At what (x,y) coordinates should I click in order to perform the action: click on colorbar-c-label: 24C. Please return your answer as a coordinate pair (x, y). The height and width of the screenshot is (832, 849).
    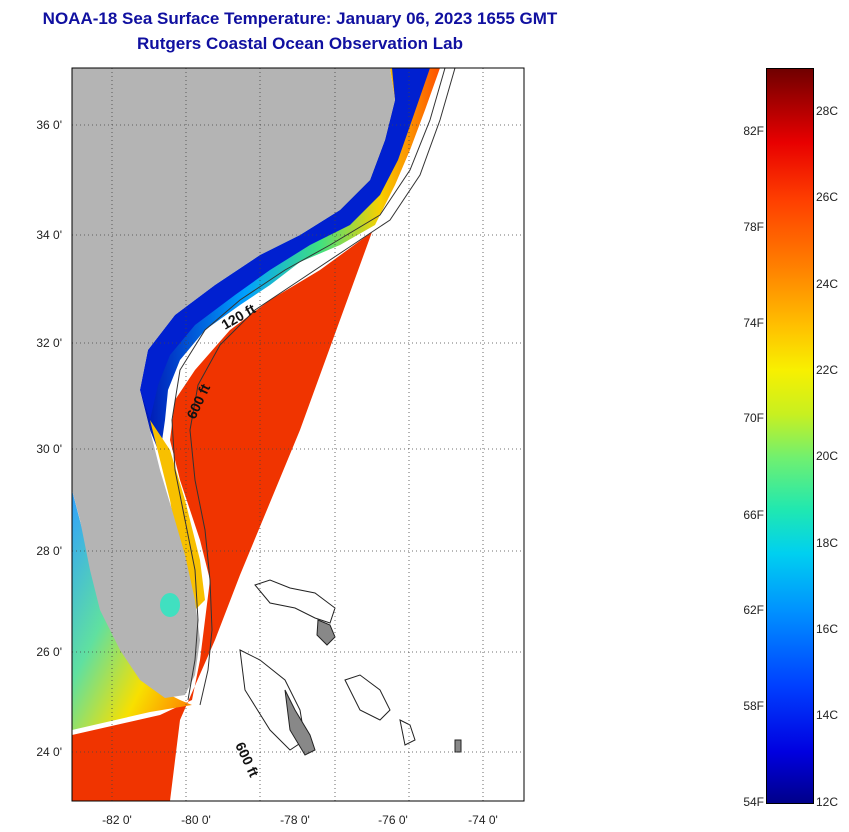
    Looking at the image, I should click on (827, 284).